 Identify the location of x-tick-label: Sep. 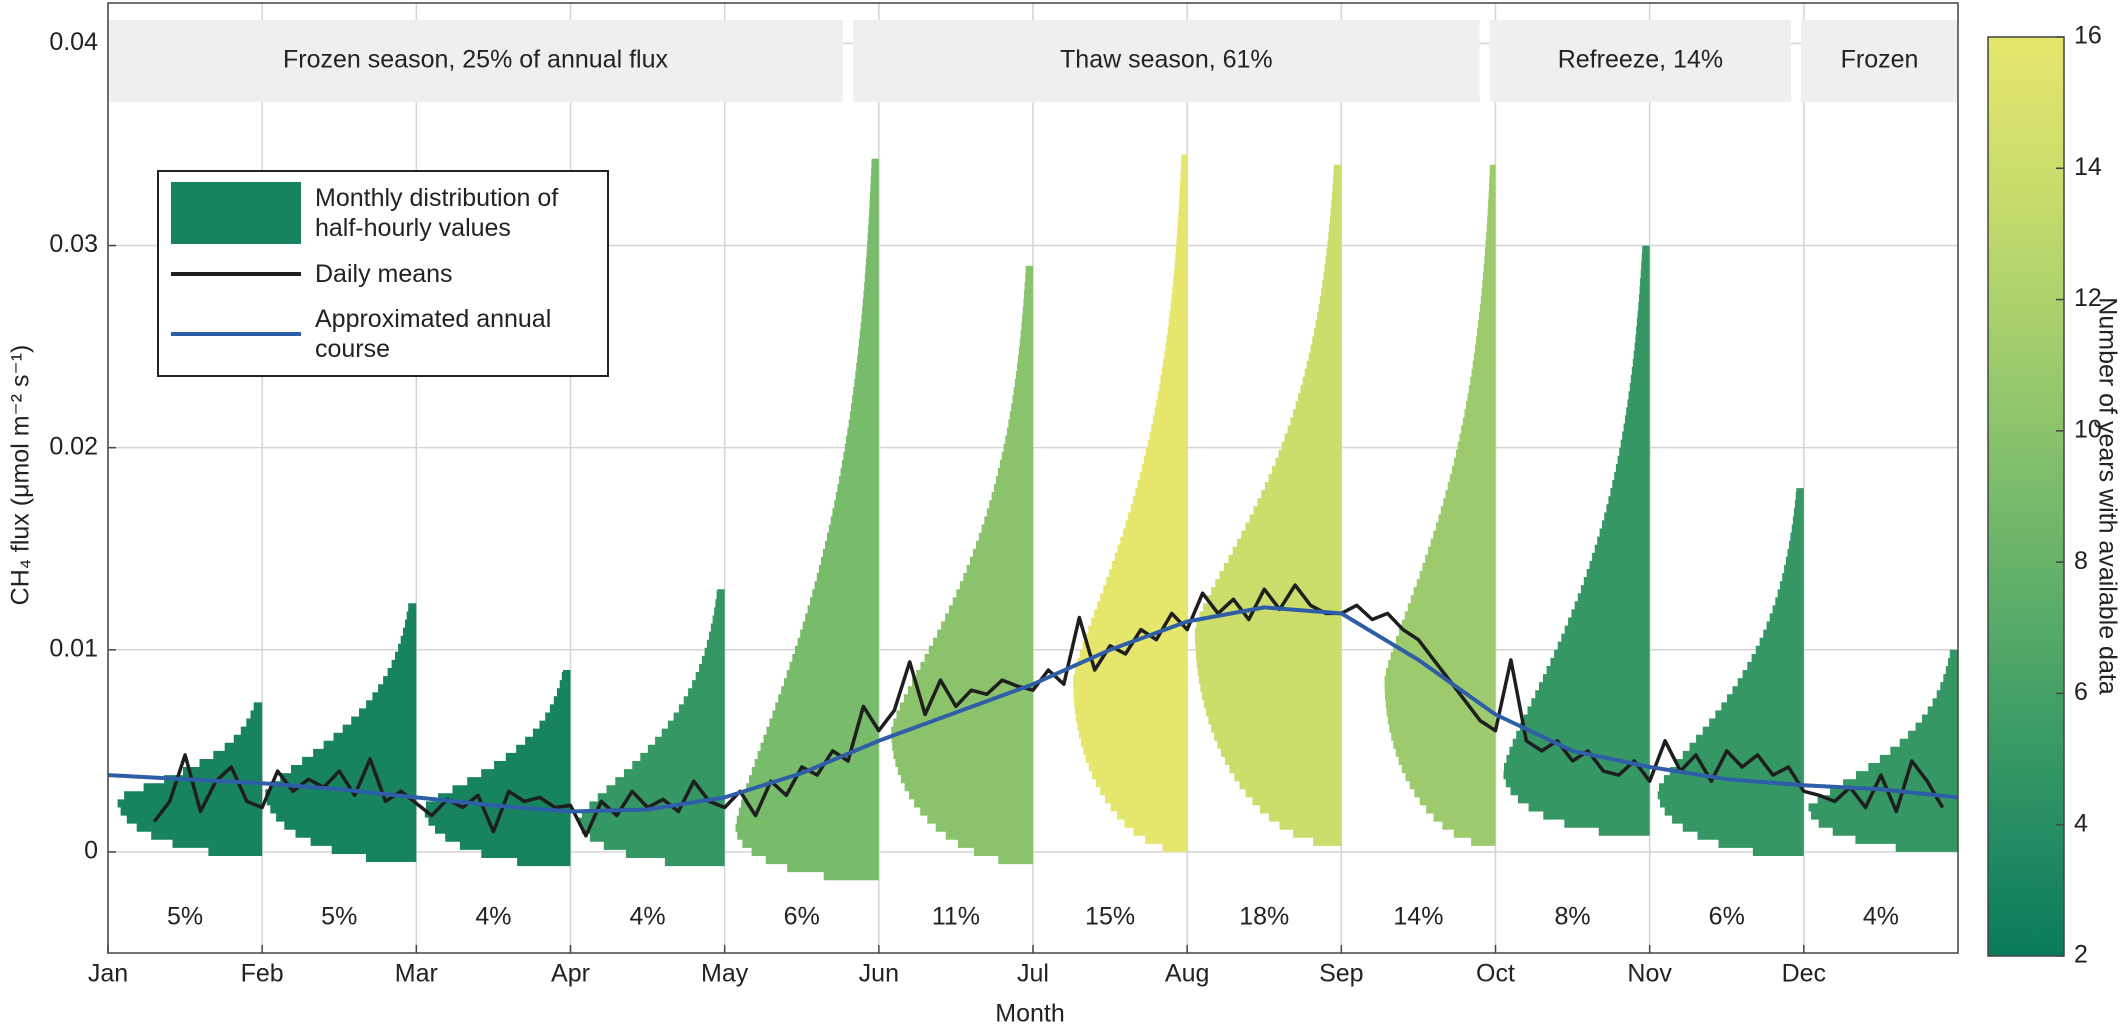
(1341, 974).